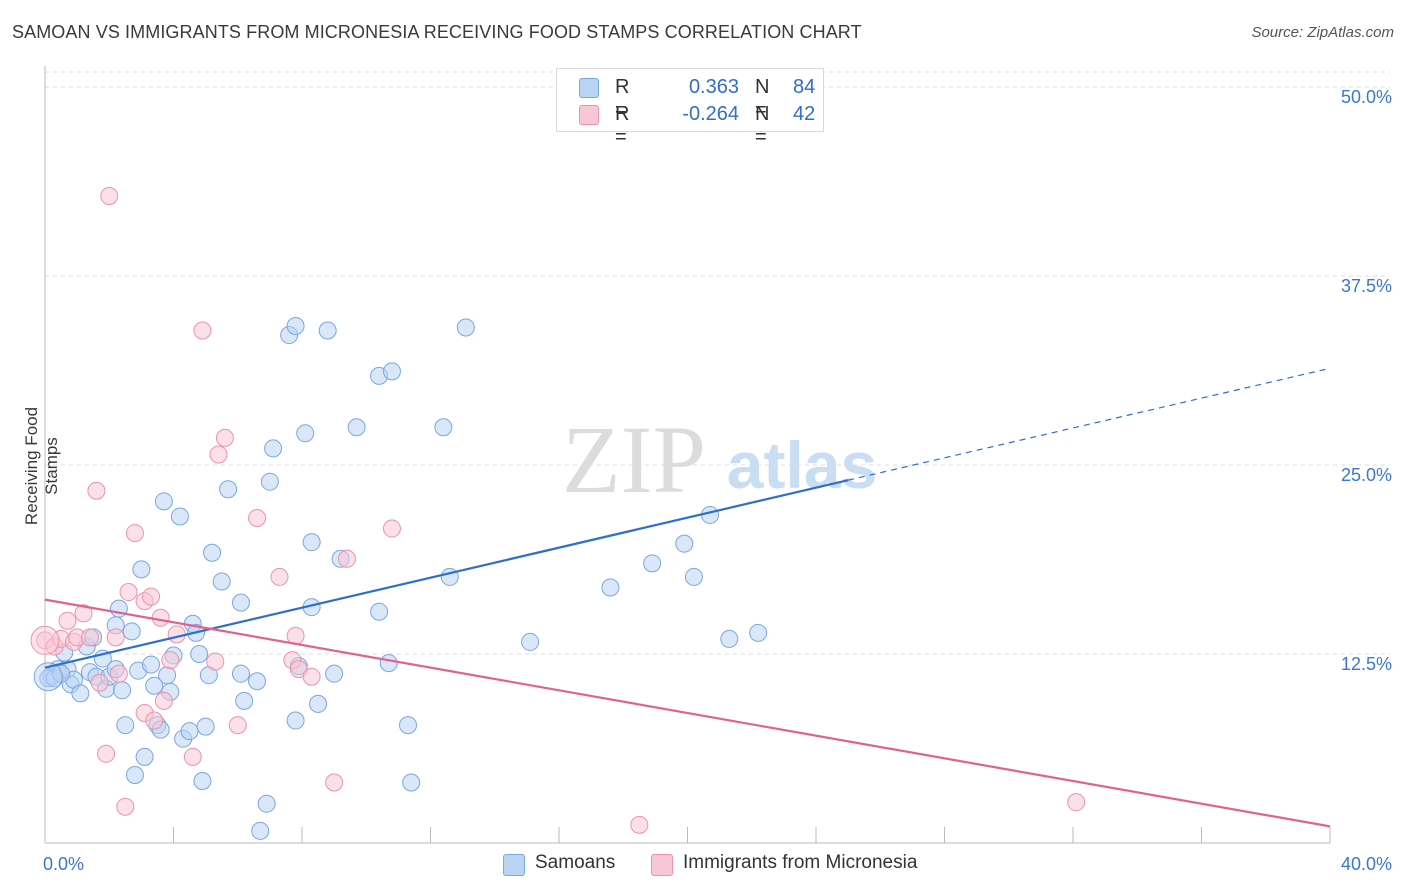  I want to click on trend-line-samoans-extension, so click(1089, 424).